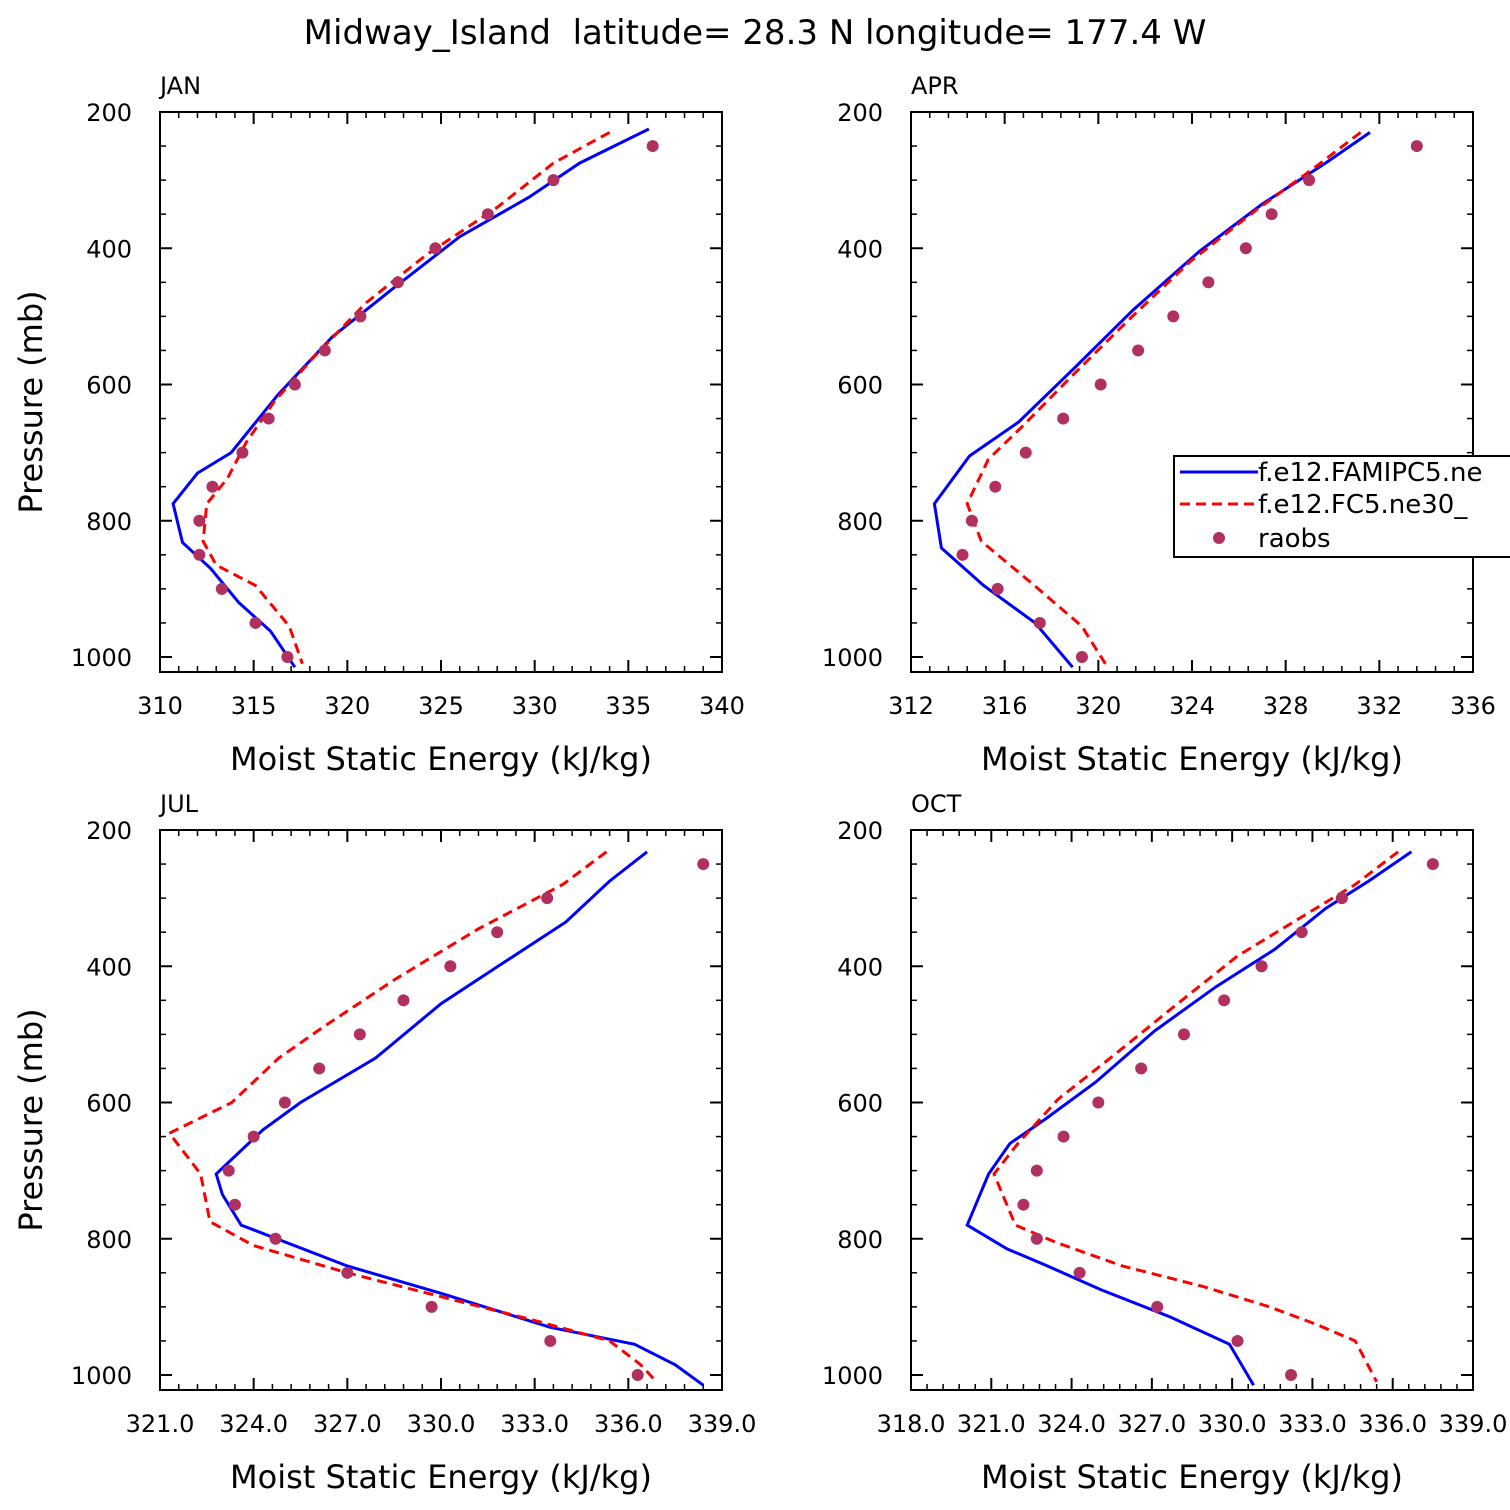 The image size is (1510, 1510). What do you see at coordinates (1286, 706) in the screenshot?
I see `x-tick-label: 328` at bounding box center [1286, 706].